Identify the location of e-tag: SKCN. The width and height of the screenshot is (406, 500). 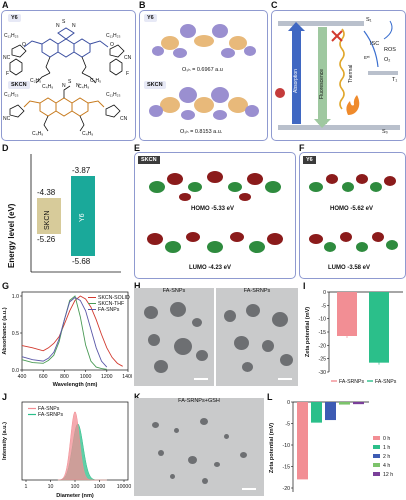
(149, 160).